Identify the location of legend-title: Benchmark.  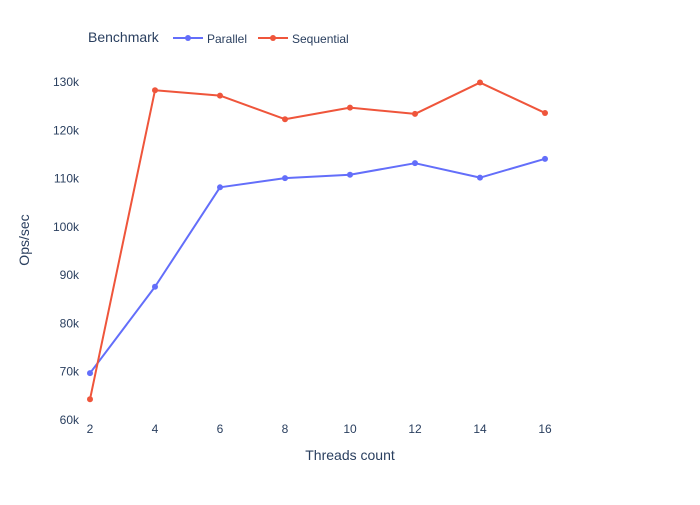
(124, 37).